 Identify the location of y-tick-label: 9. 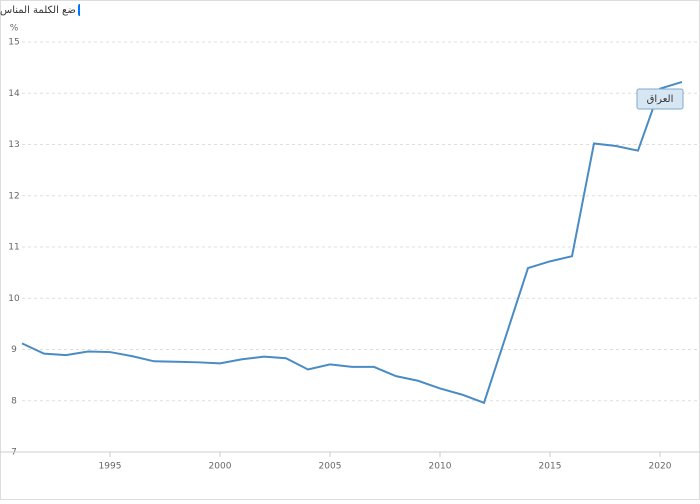
(14, 350).